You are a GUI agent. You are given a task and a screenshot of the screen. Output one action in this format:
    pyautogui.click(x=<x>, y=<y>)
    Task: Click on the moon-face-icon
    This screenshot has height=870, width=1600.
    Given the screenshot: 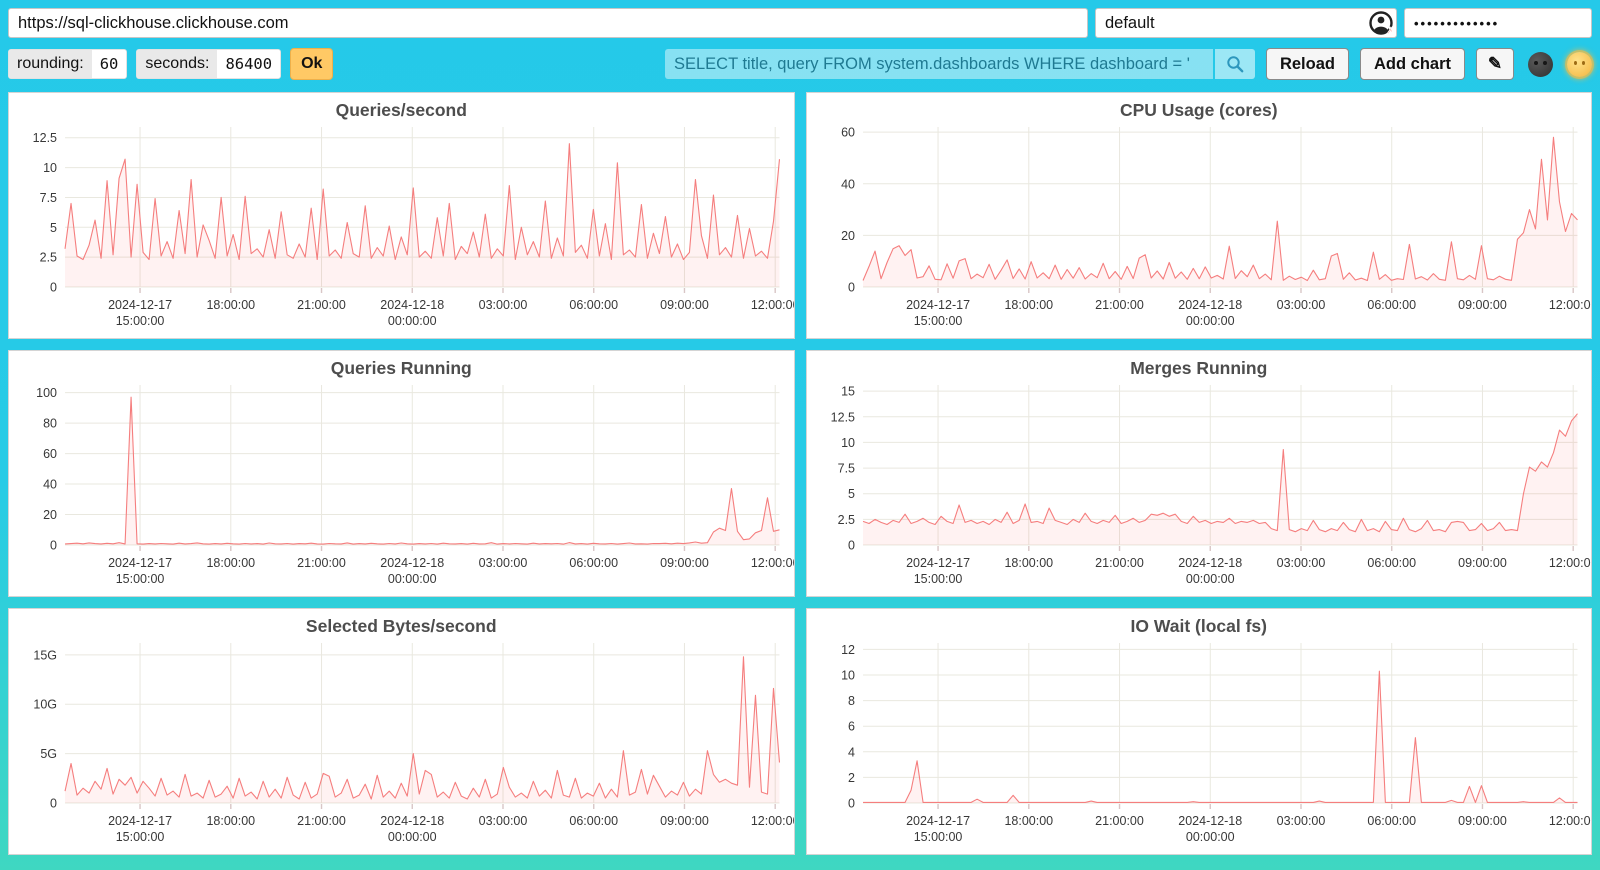 What is the action you would take?
    pyautogui.click(x=1540, y=64)
    